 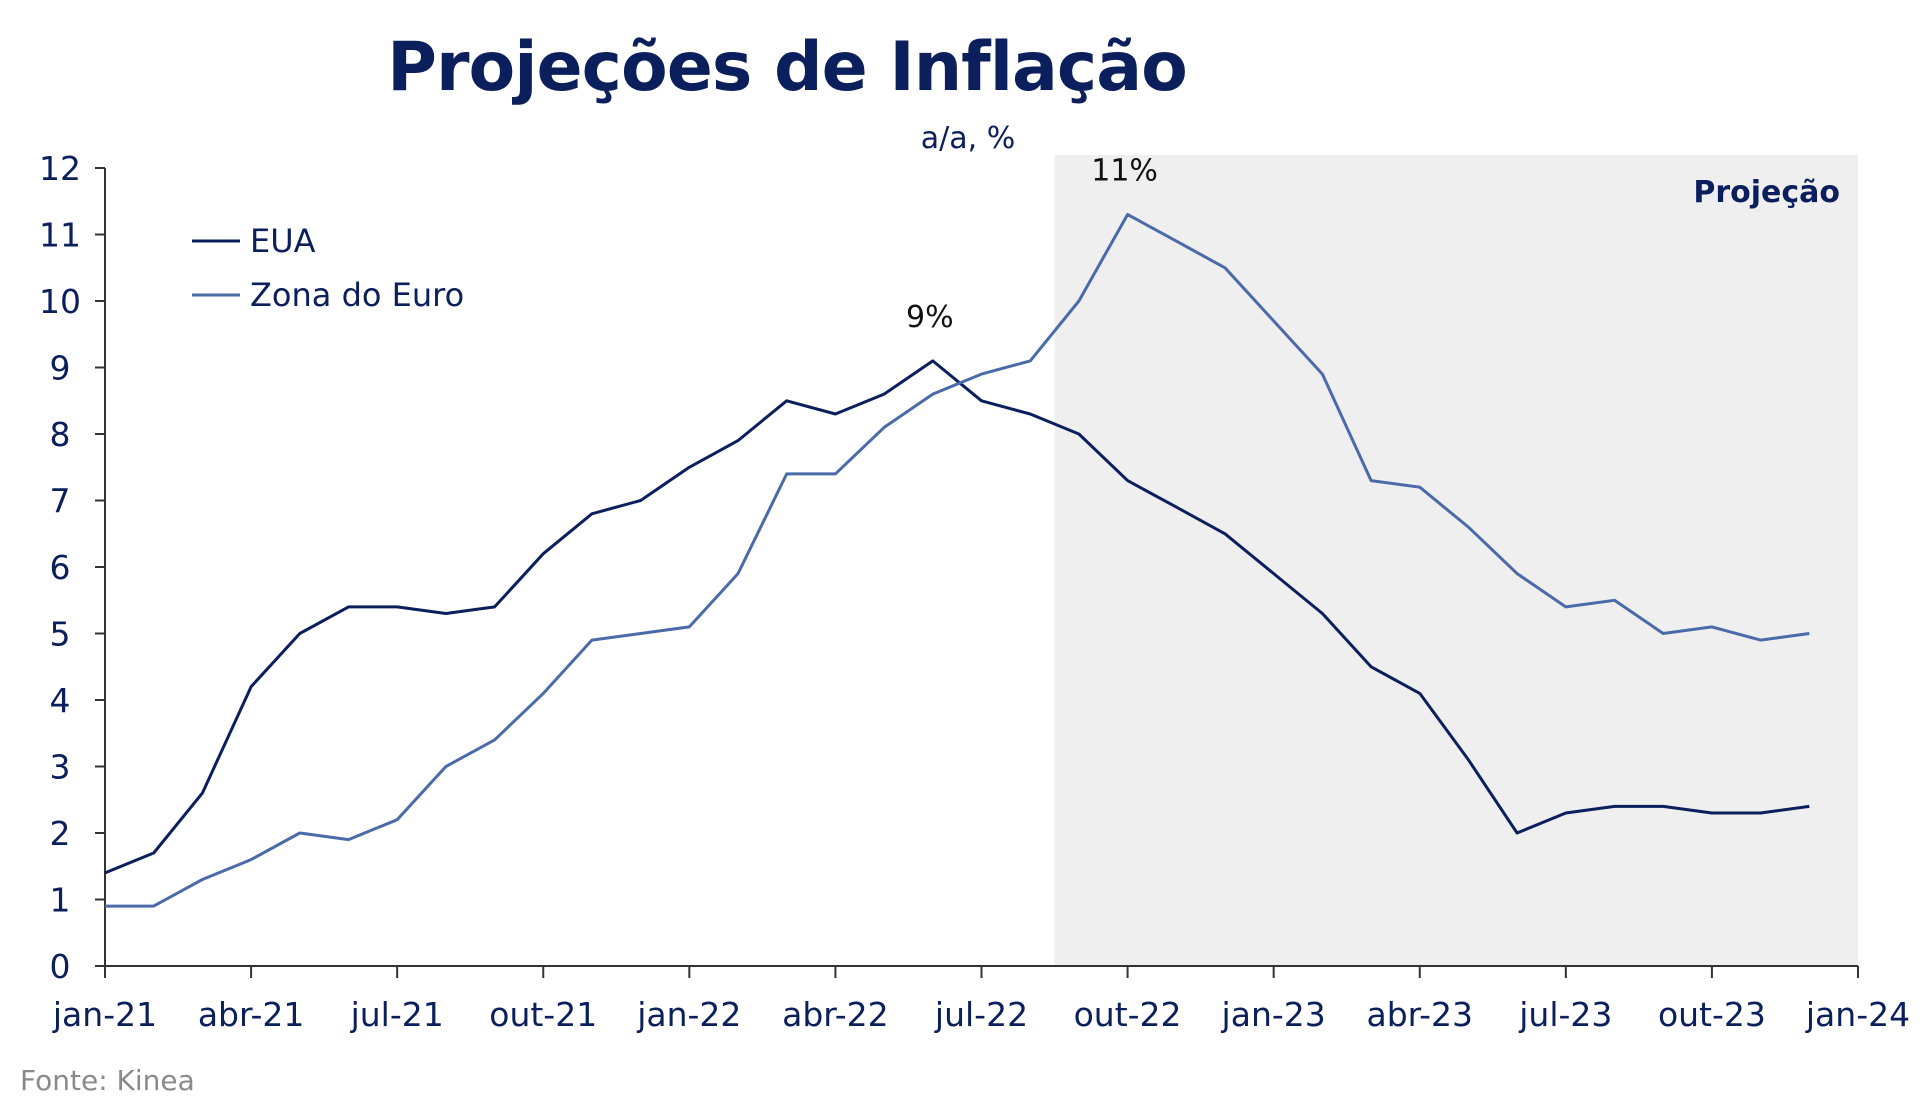 What do you see at coordinates (251, 1014) in the screenshot?
I see `x-tick-label: abr-21` at bounding box center [251, 1014].